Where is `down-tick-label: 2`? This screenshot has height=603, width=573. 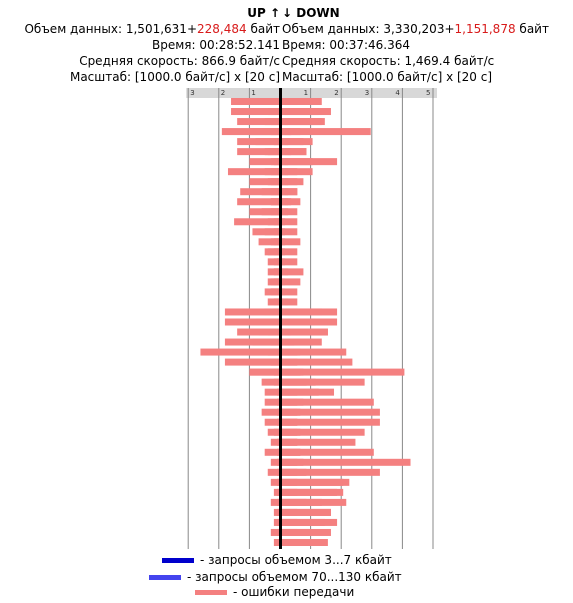 down-tick-label: 2 is located at coordinates (336, 93).